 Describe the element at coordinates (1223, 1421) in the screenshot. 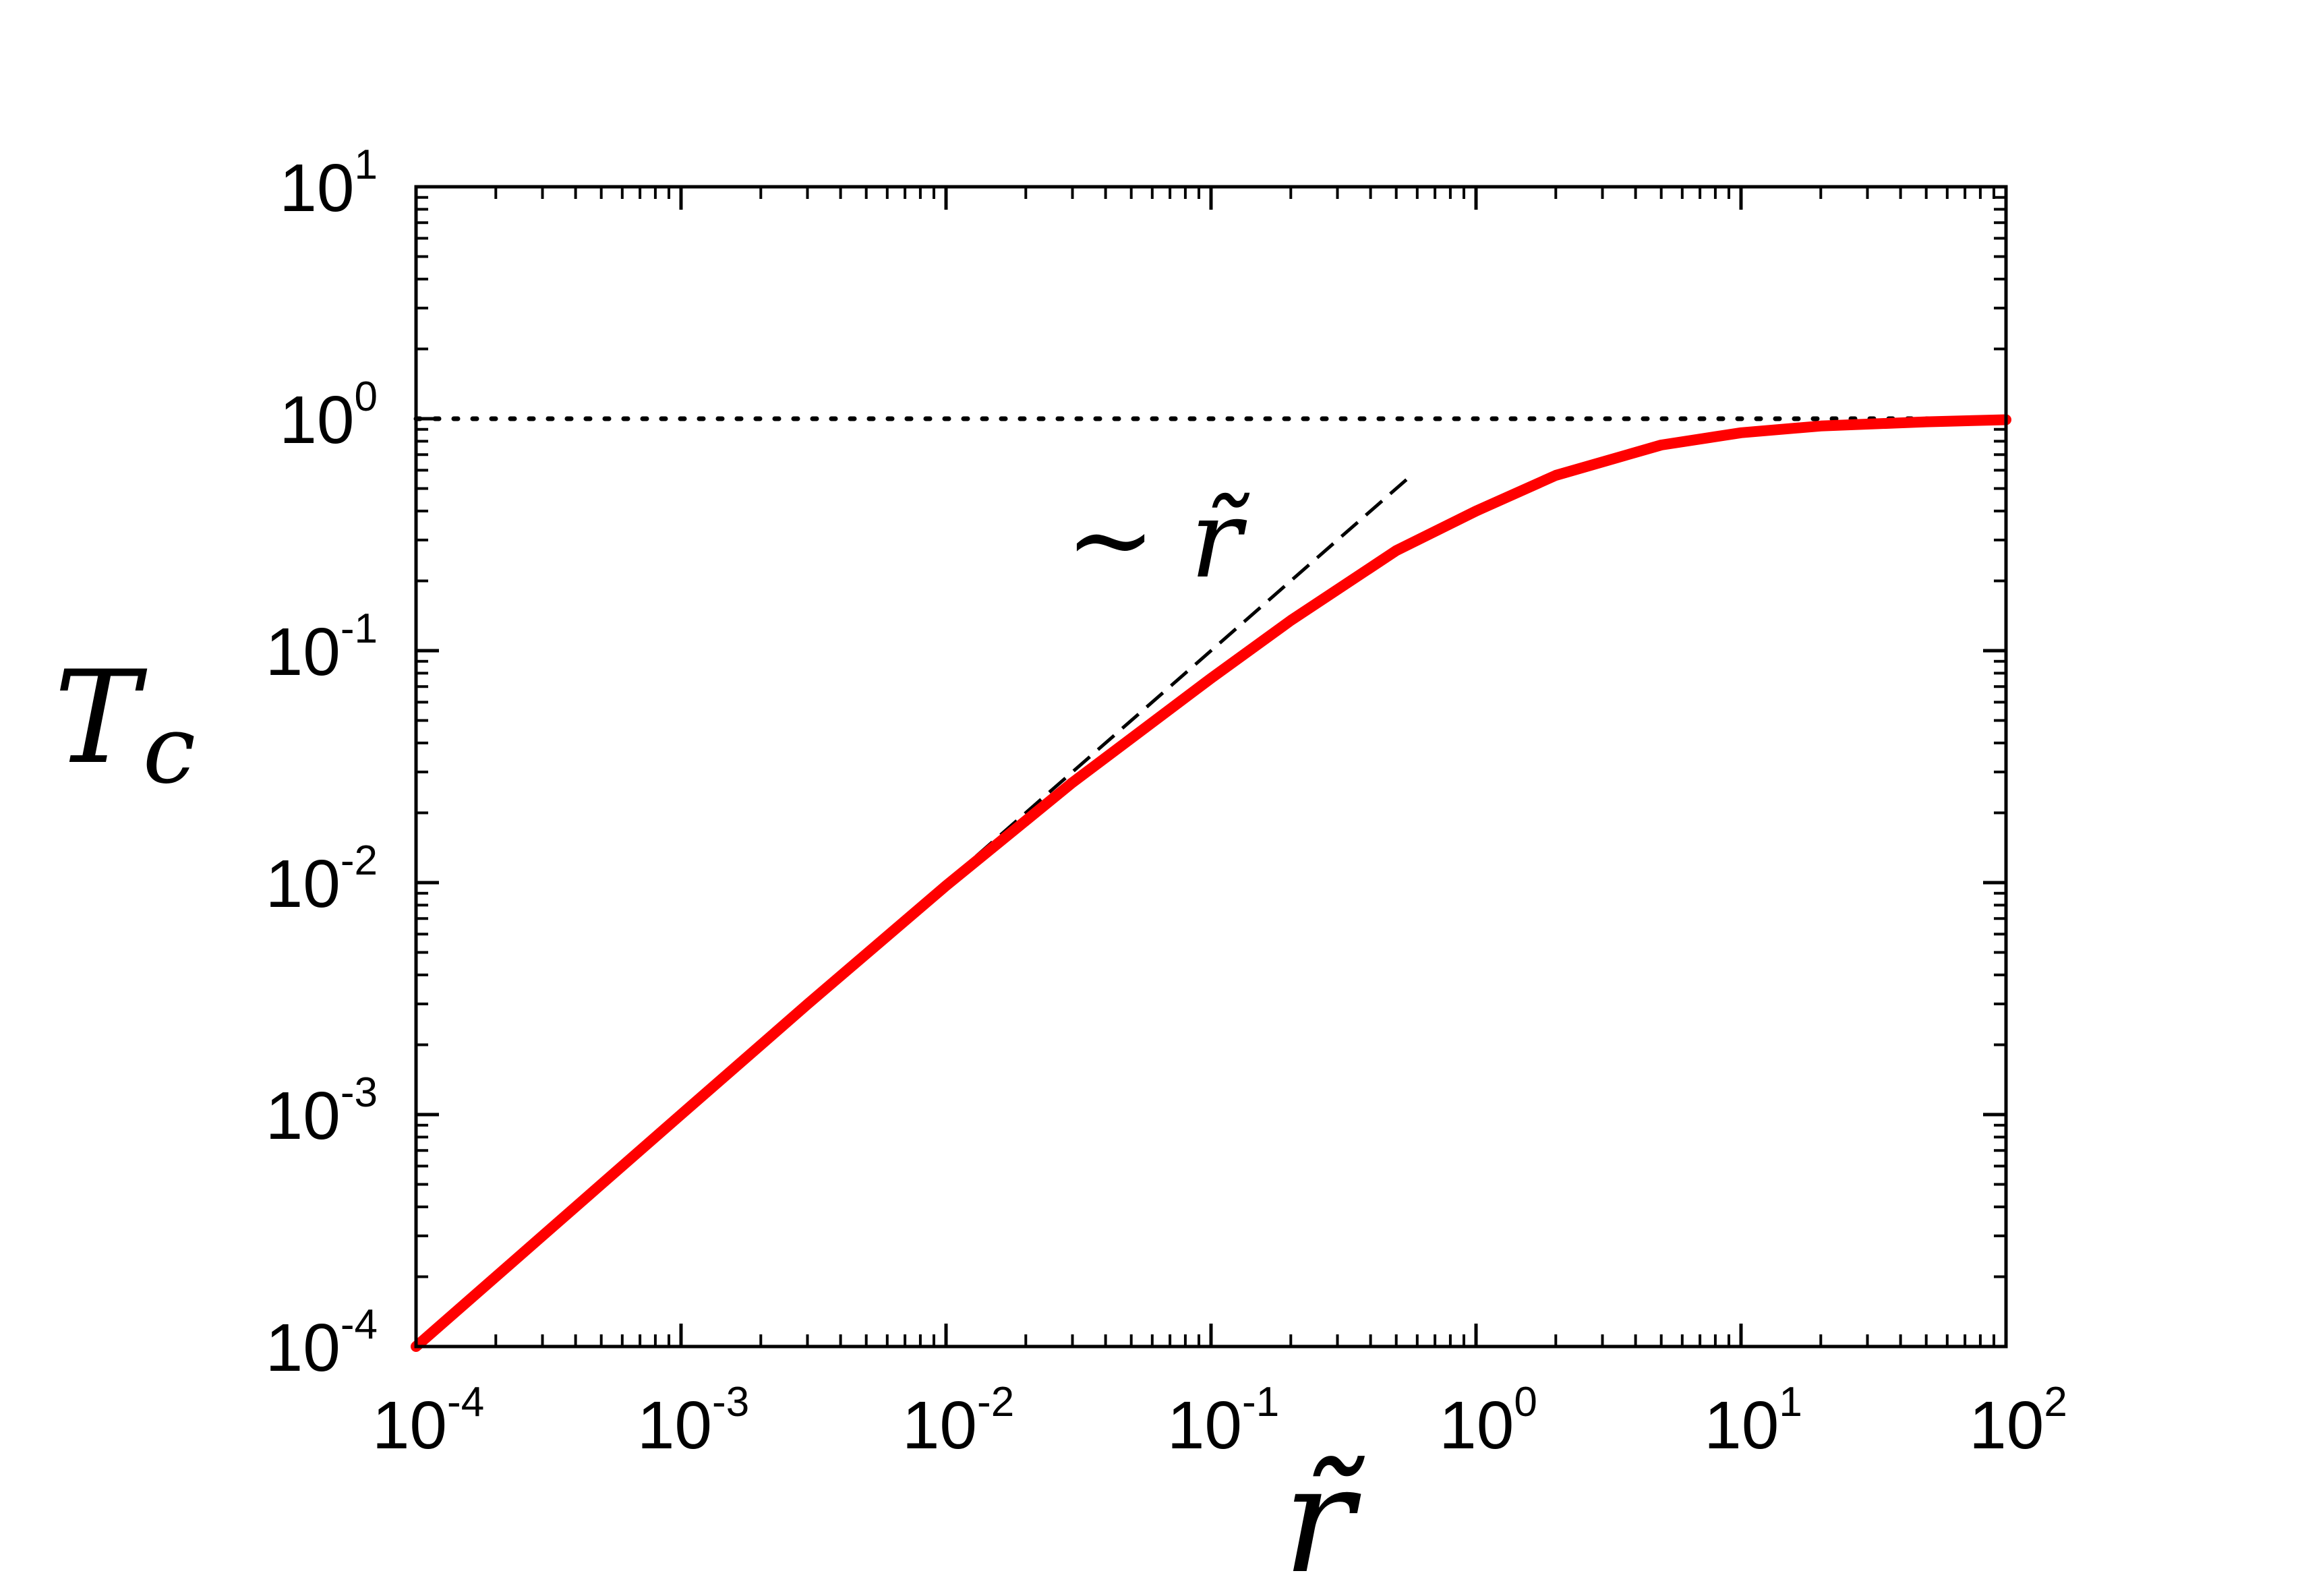

I see `x-tick-label: 10⁻¹` at that location.